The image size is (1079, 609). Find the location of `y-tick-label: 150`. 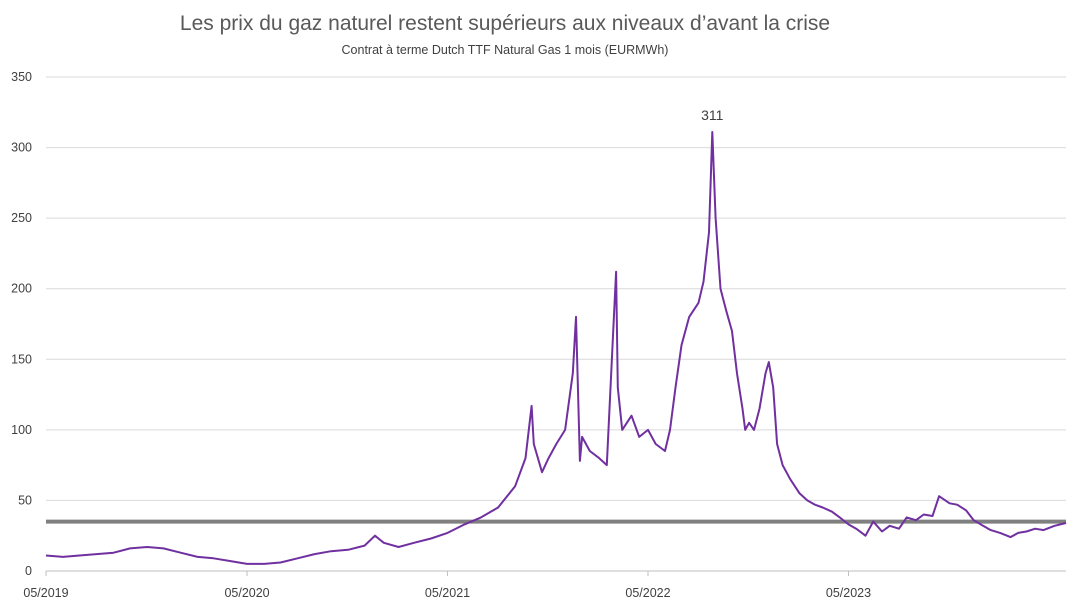

y-tick-label: 150 is located at coordinates (21, 359).